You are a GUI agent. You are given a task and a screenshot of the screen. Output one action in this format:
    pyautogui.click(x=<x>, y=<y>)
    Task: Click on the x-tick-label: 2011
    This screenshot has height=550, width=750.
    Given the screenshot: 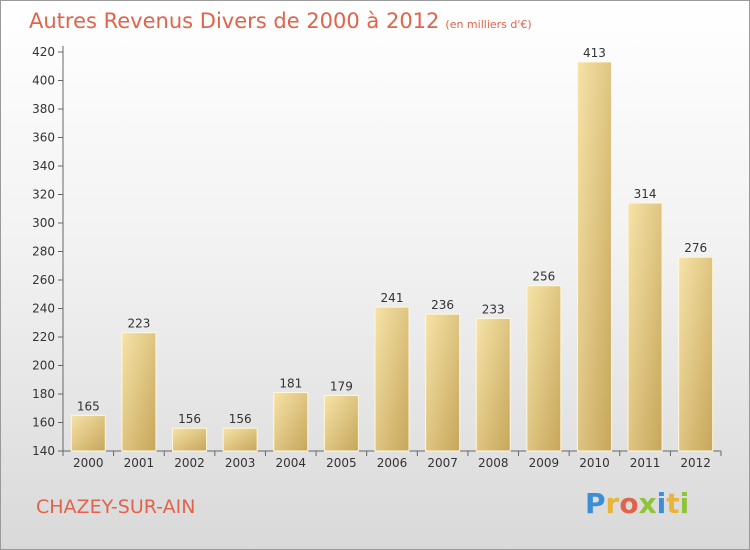 What is the action you would take?
    pyautogui.click(x=645, y=463)
    